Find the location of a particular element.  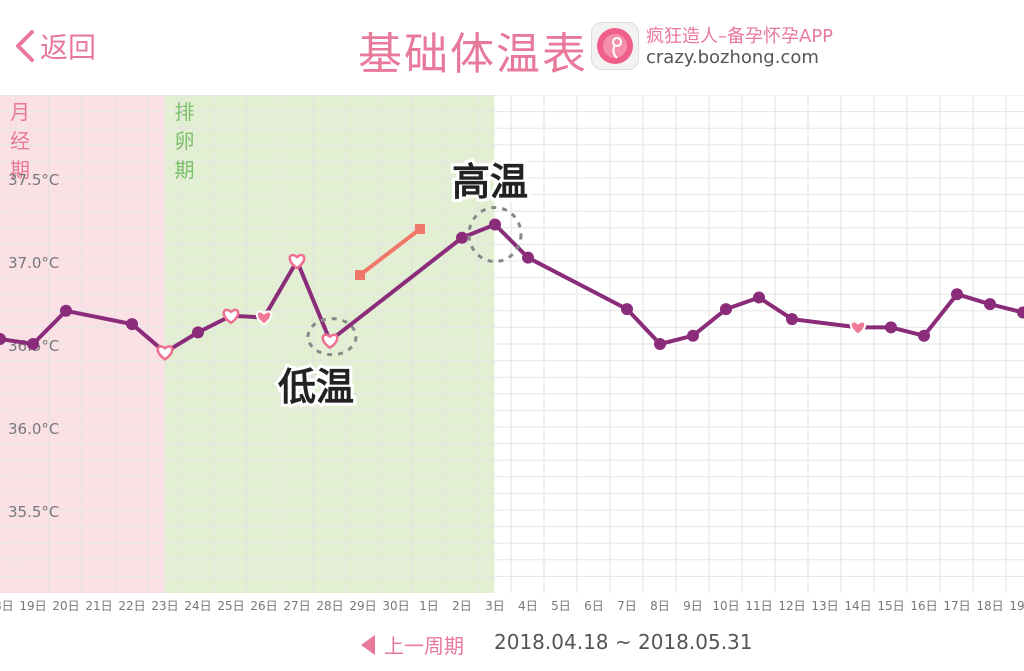

x-tick-label: 8日 is located at coordinates (660, 606).